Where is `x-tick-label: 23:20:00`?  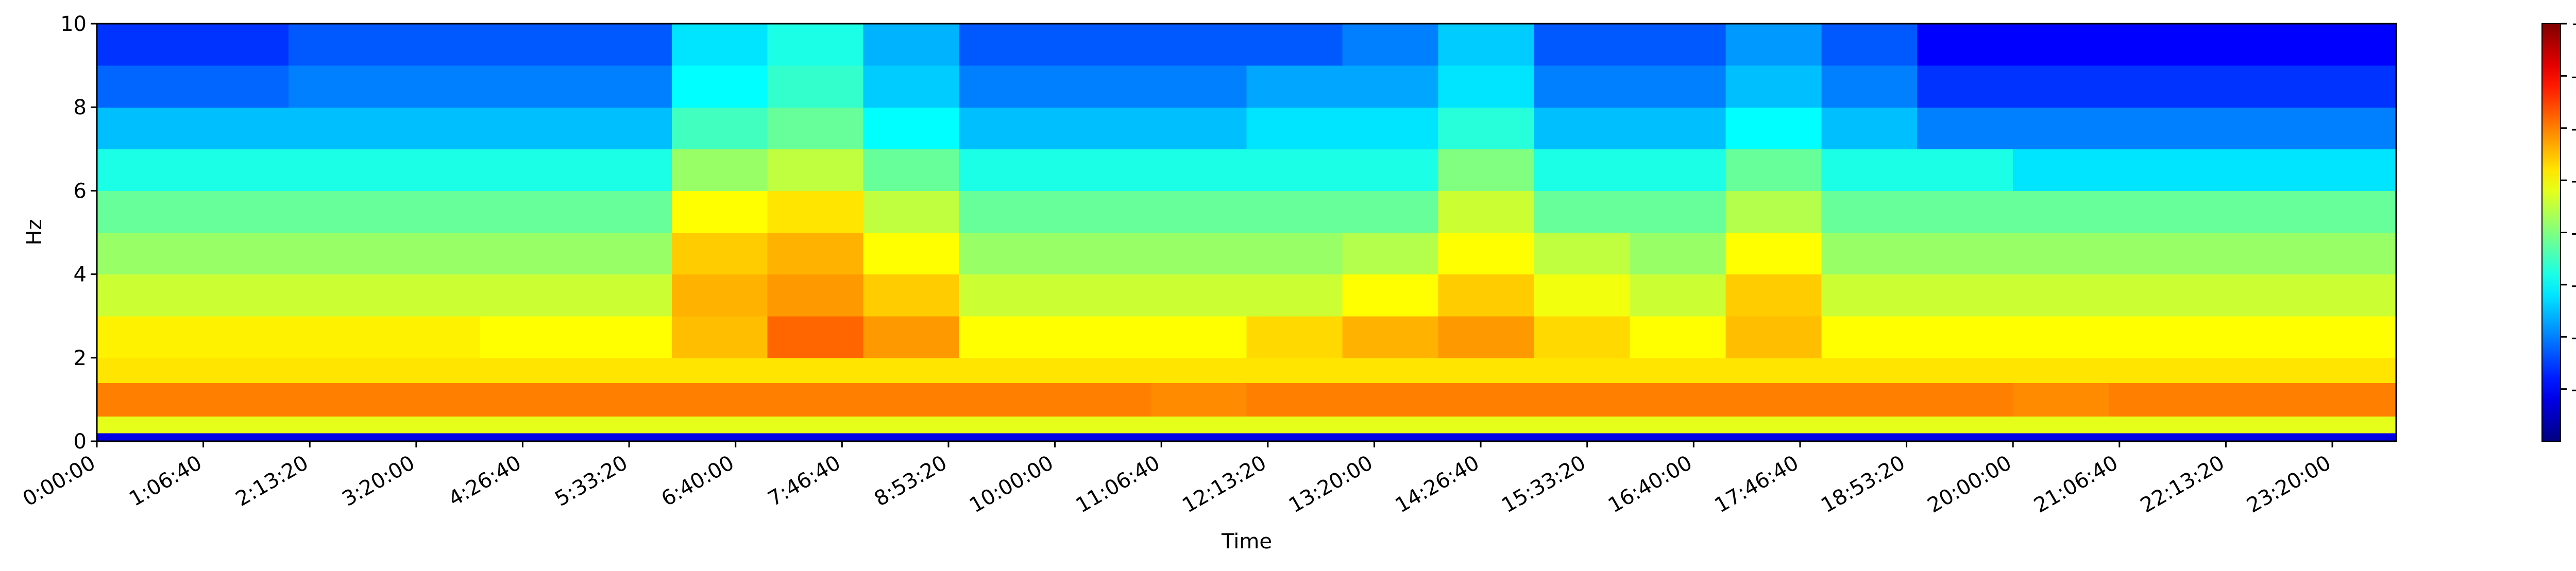 x-tick-label: 23:20:00 is located at coordinates (2289, 485).